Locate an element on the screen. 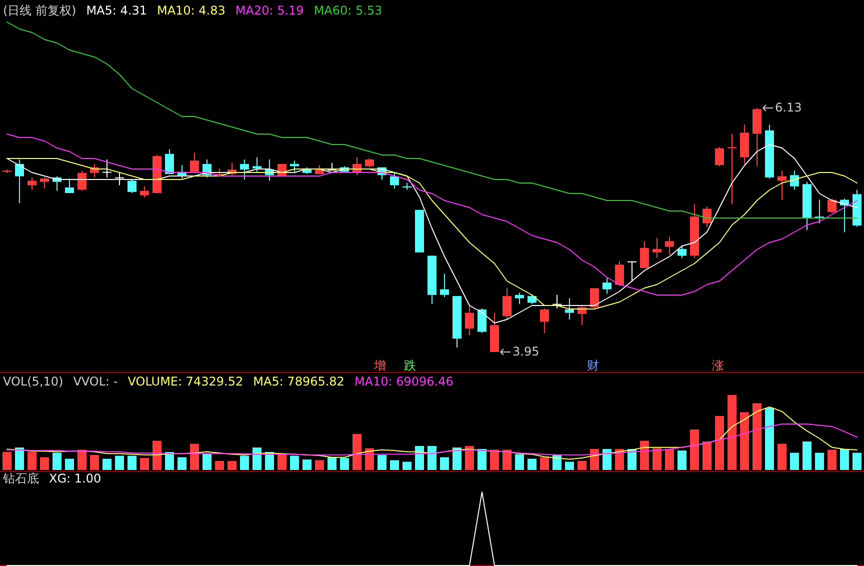  title: 钻石底 is located at coordinates (21, 478).